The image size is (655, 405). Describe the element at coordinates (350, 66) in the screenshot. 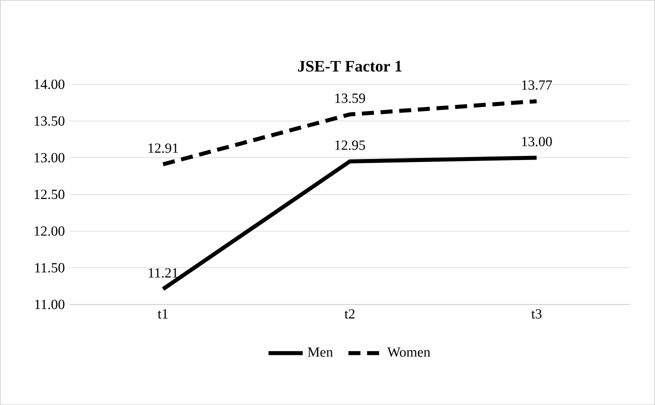

I see `chart-title: JSE-T Factor 1` at that location.